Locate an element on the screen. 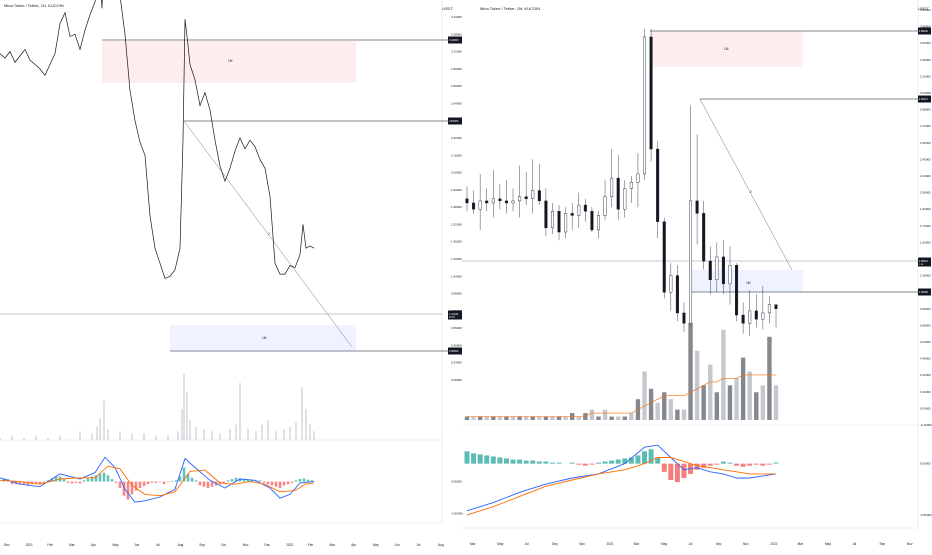  left-macd-tick-label: -0.50000 is located at coordinates (457, 514).